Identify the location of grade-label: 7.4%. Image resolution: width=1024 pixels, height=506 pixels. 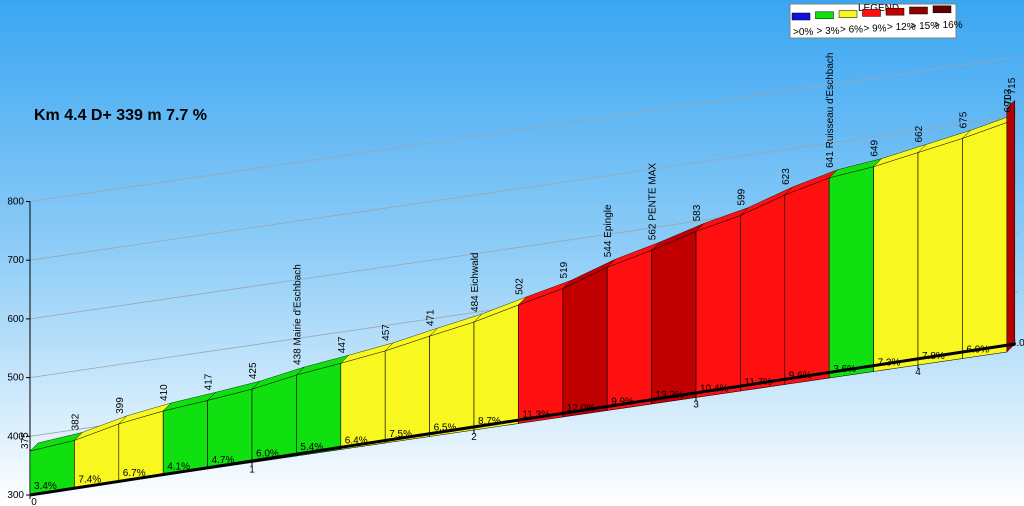
(89, 480).